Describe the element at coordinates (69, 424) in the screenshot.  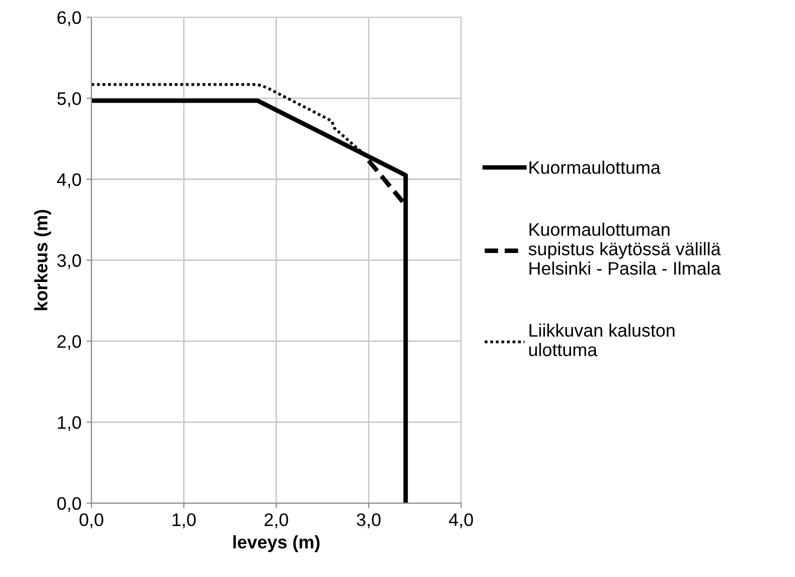
I see `y-tick-label: 1,0` at that location.